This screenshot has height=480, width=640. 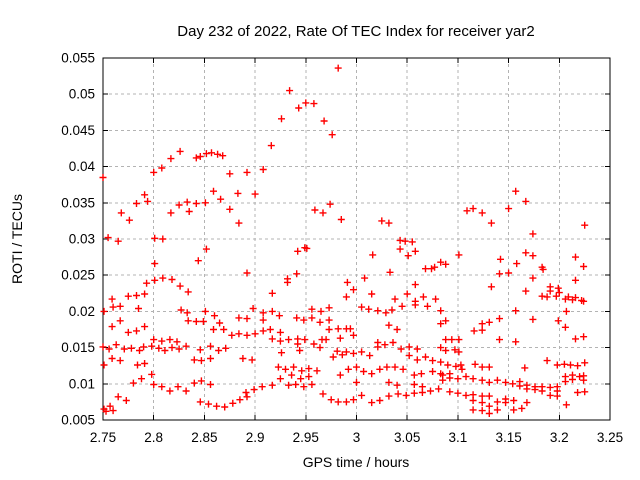 I want to click on x-tick-label: 2.95, so click(x=306, y=437).